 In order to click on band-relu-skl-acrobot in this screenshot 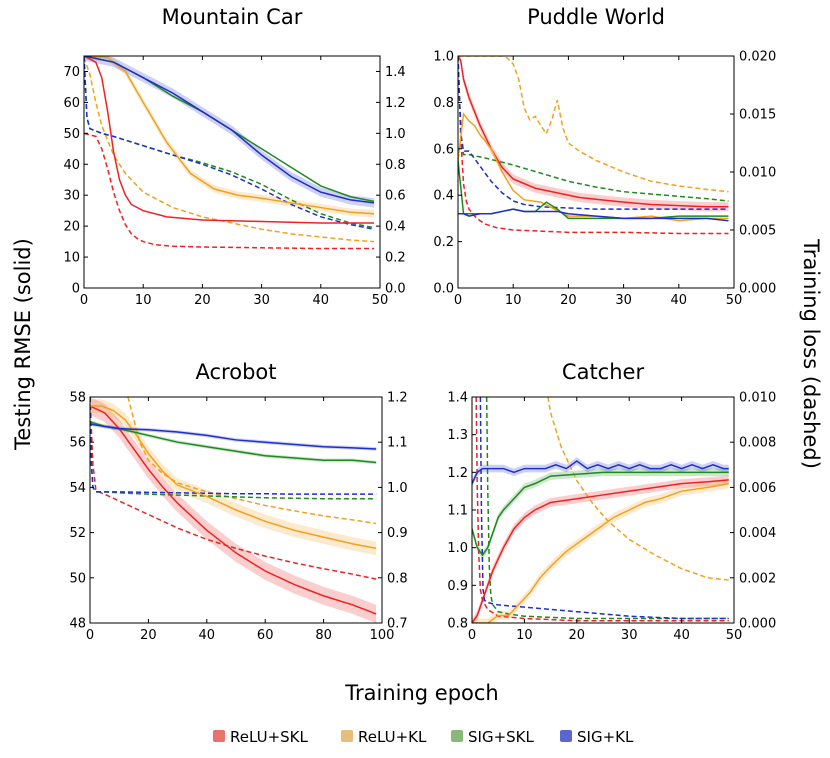, I will do `click(233, 510)`.